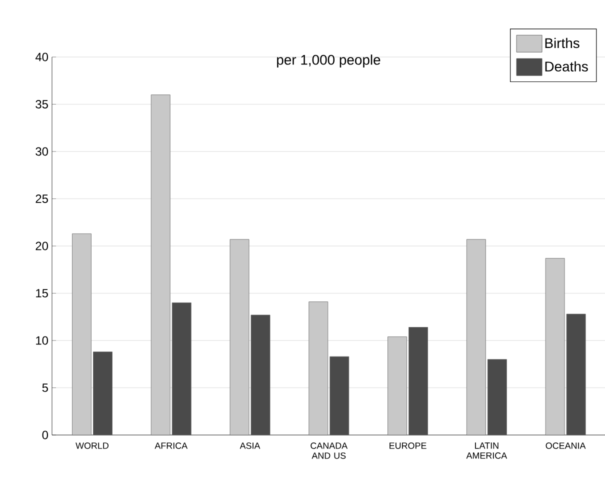  Describe the element at coordinates (329, 450) in the screenshot. I see `x-tick-label: CANADA AND US` at that location.